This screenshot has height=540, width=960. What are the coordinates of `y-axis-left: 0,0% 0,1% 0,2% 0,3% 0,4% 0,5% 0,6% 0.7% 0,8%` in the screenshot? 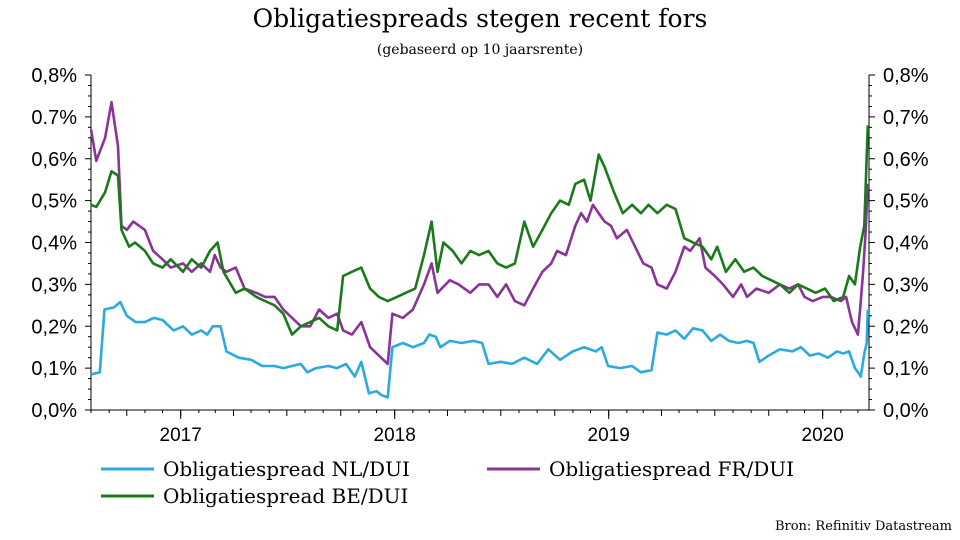 It's located at (54, 243).